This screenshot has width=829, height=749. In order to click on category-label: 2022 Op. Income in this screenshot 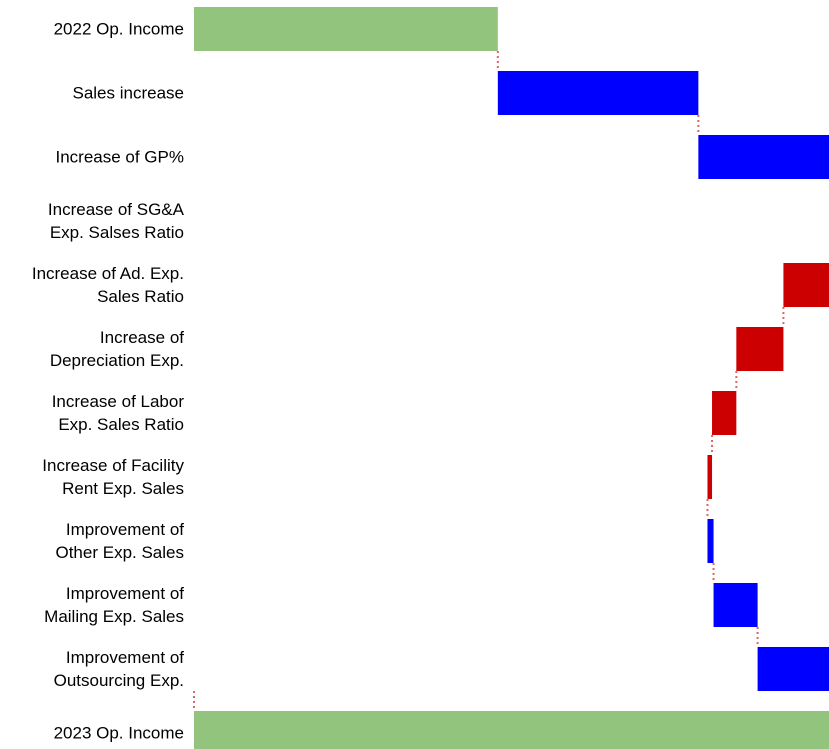, I will do `click(118, 29)`.